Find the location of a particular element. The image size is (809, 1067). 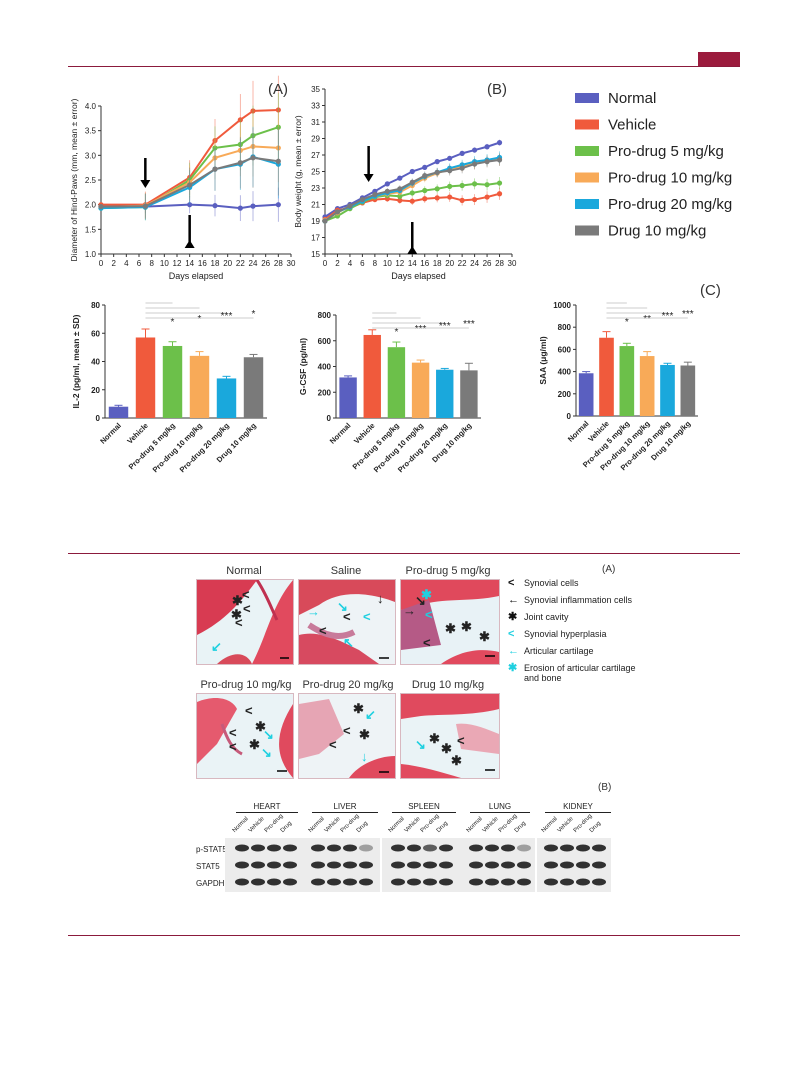

marker-synovial-hyperplasia: < is located at coordinates (367, 616).